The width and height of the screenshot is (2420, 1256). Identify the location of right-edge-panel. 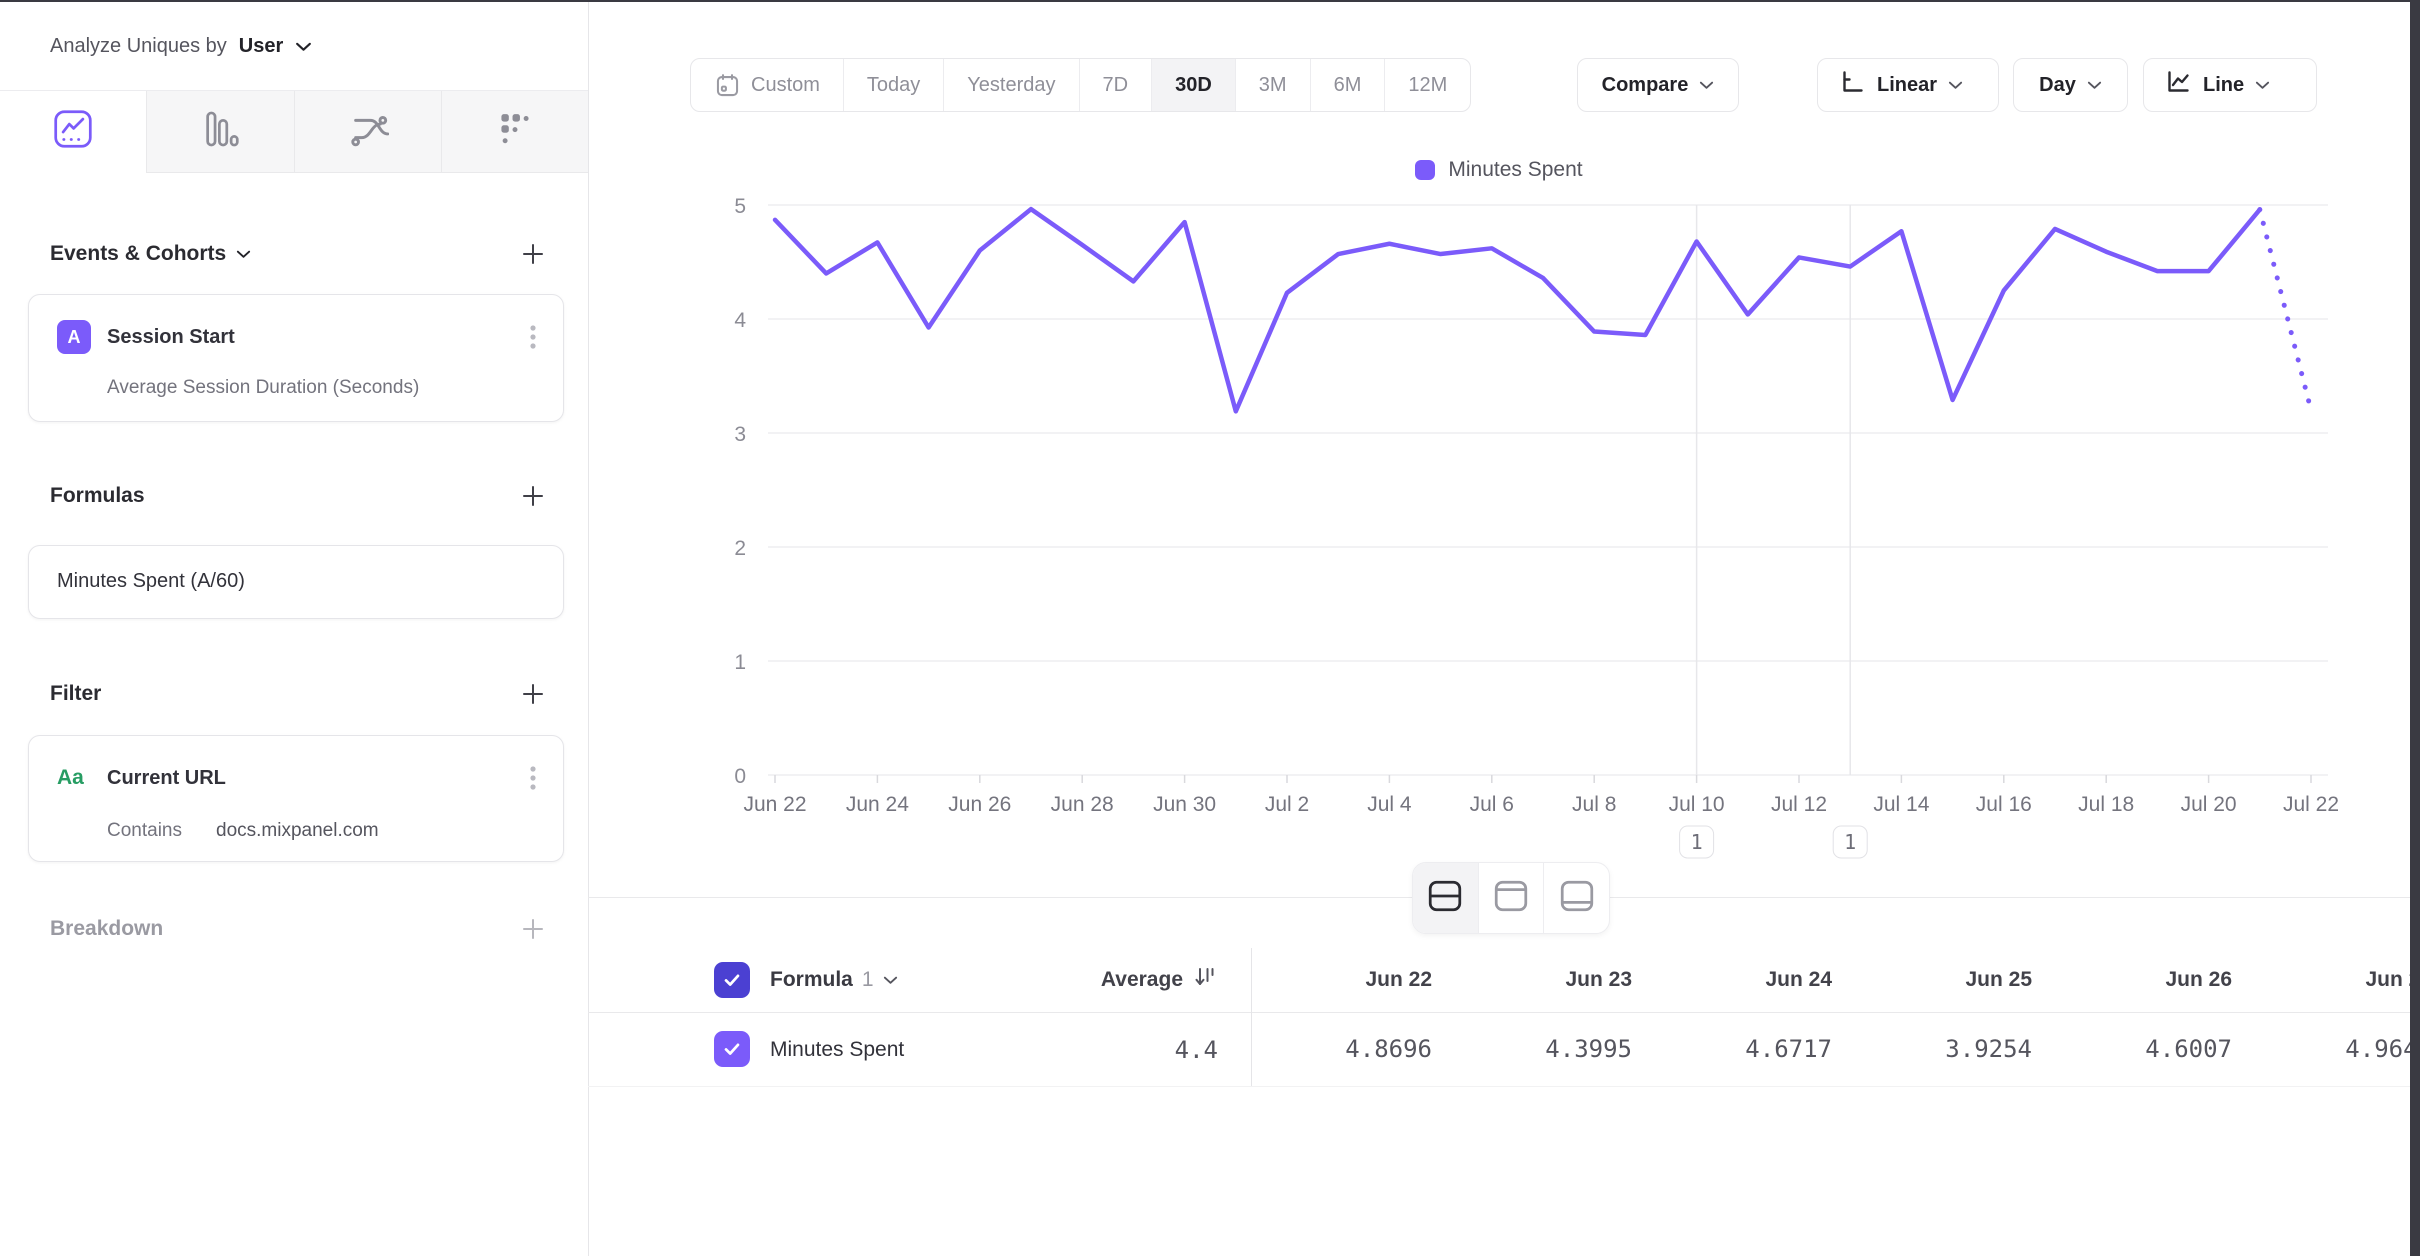
(2415, 628).